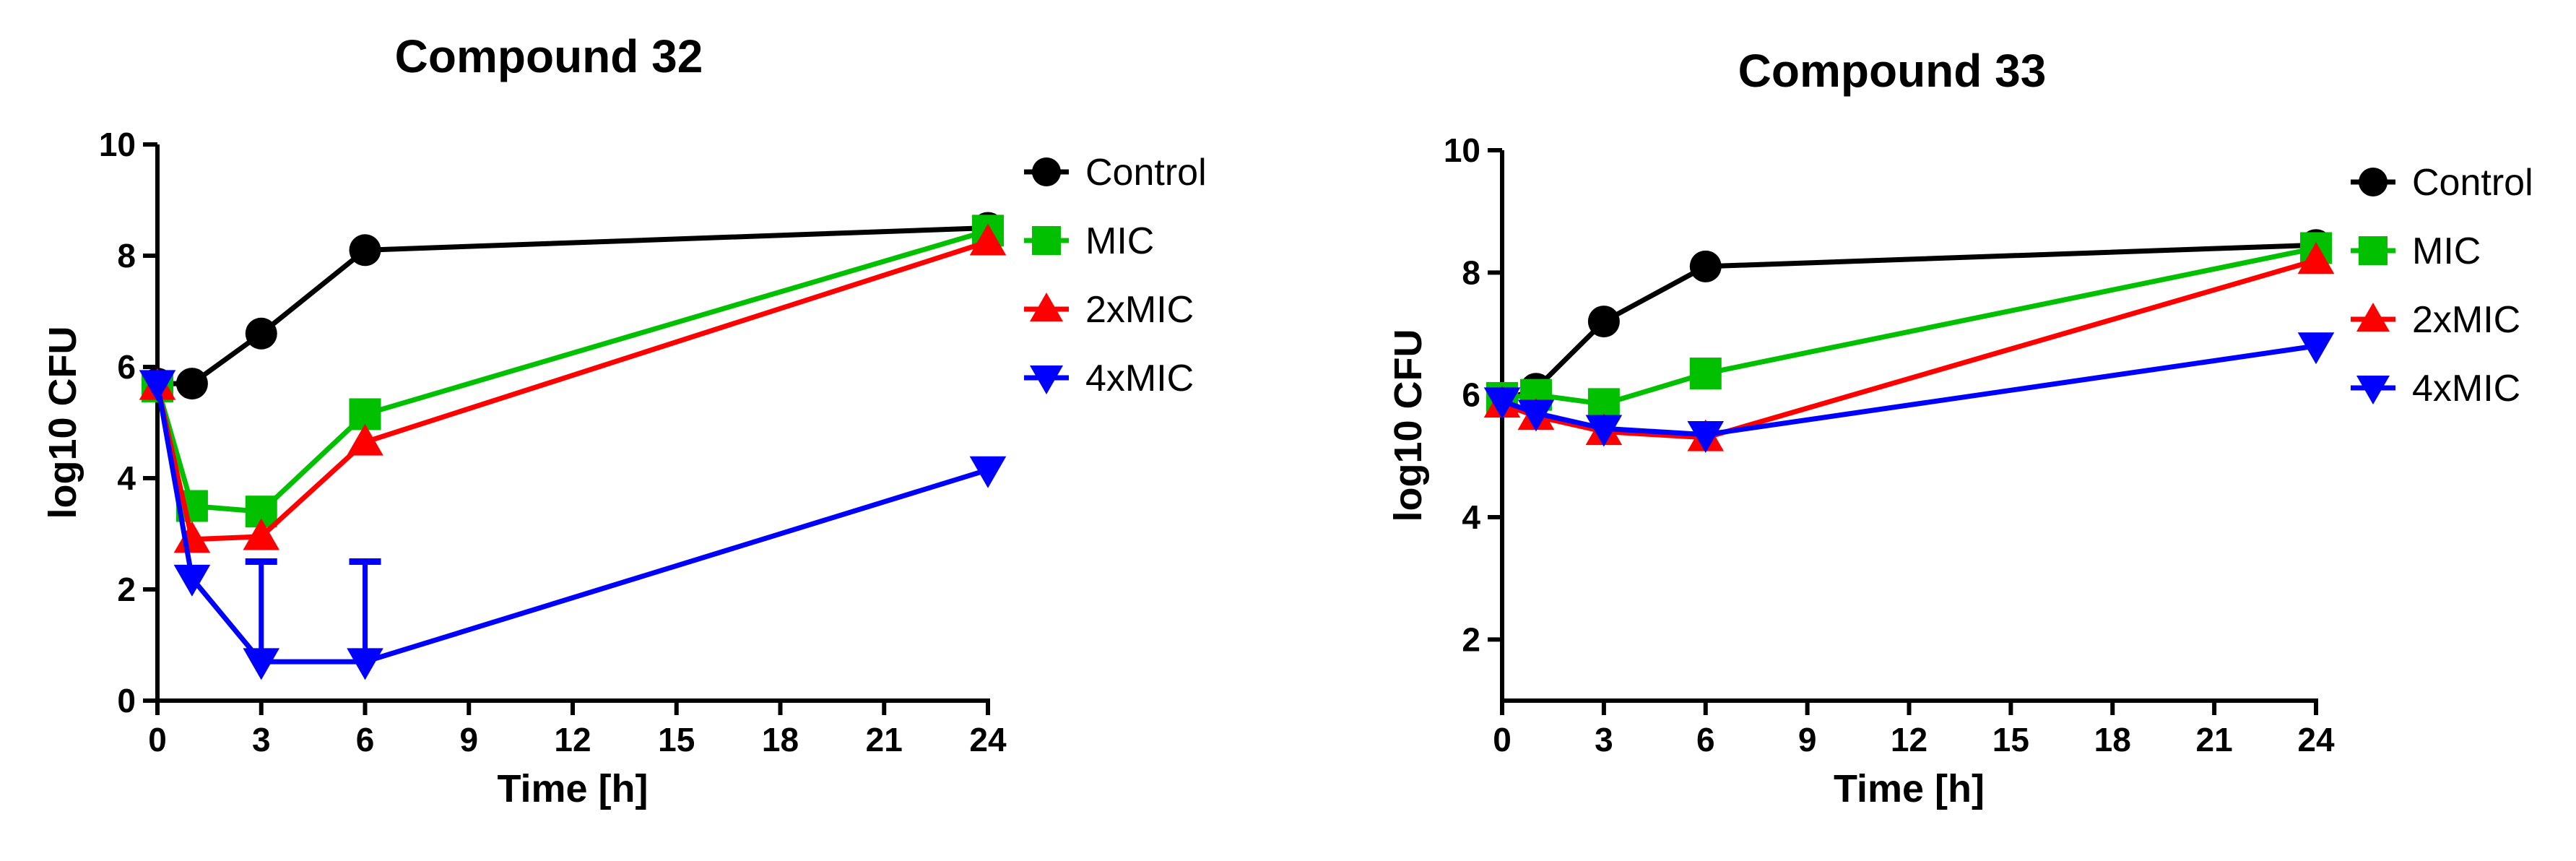 This screenshot has width=2576, height=861. I want to click on chart2-y-axis-label: log10 CFU, so click(1408, 426).